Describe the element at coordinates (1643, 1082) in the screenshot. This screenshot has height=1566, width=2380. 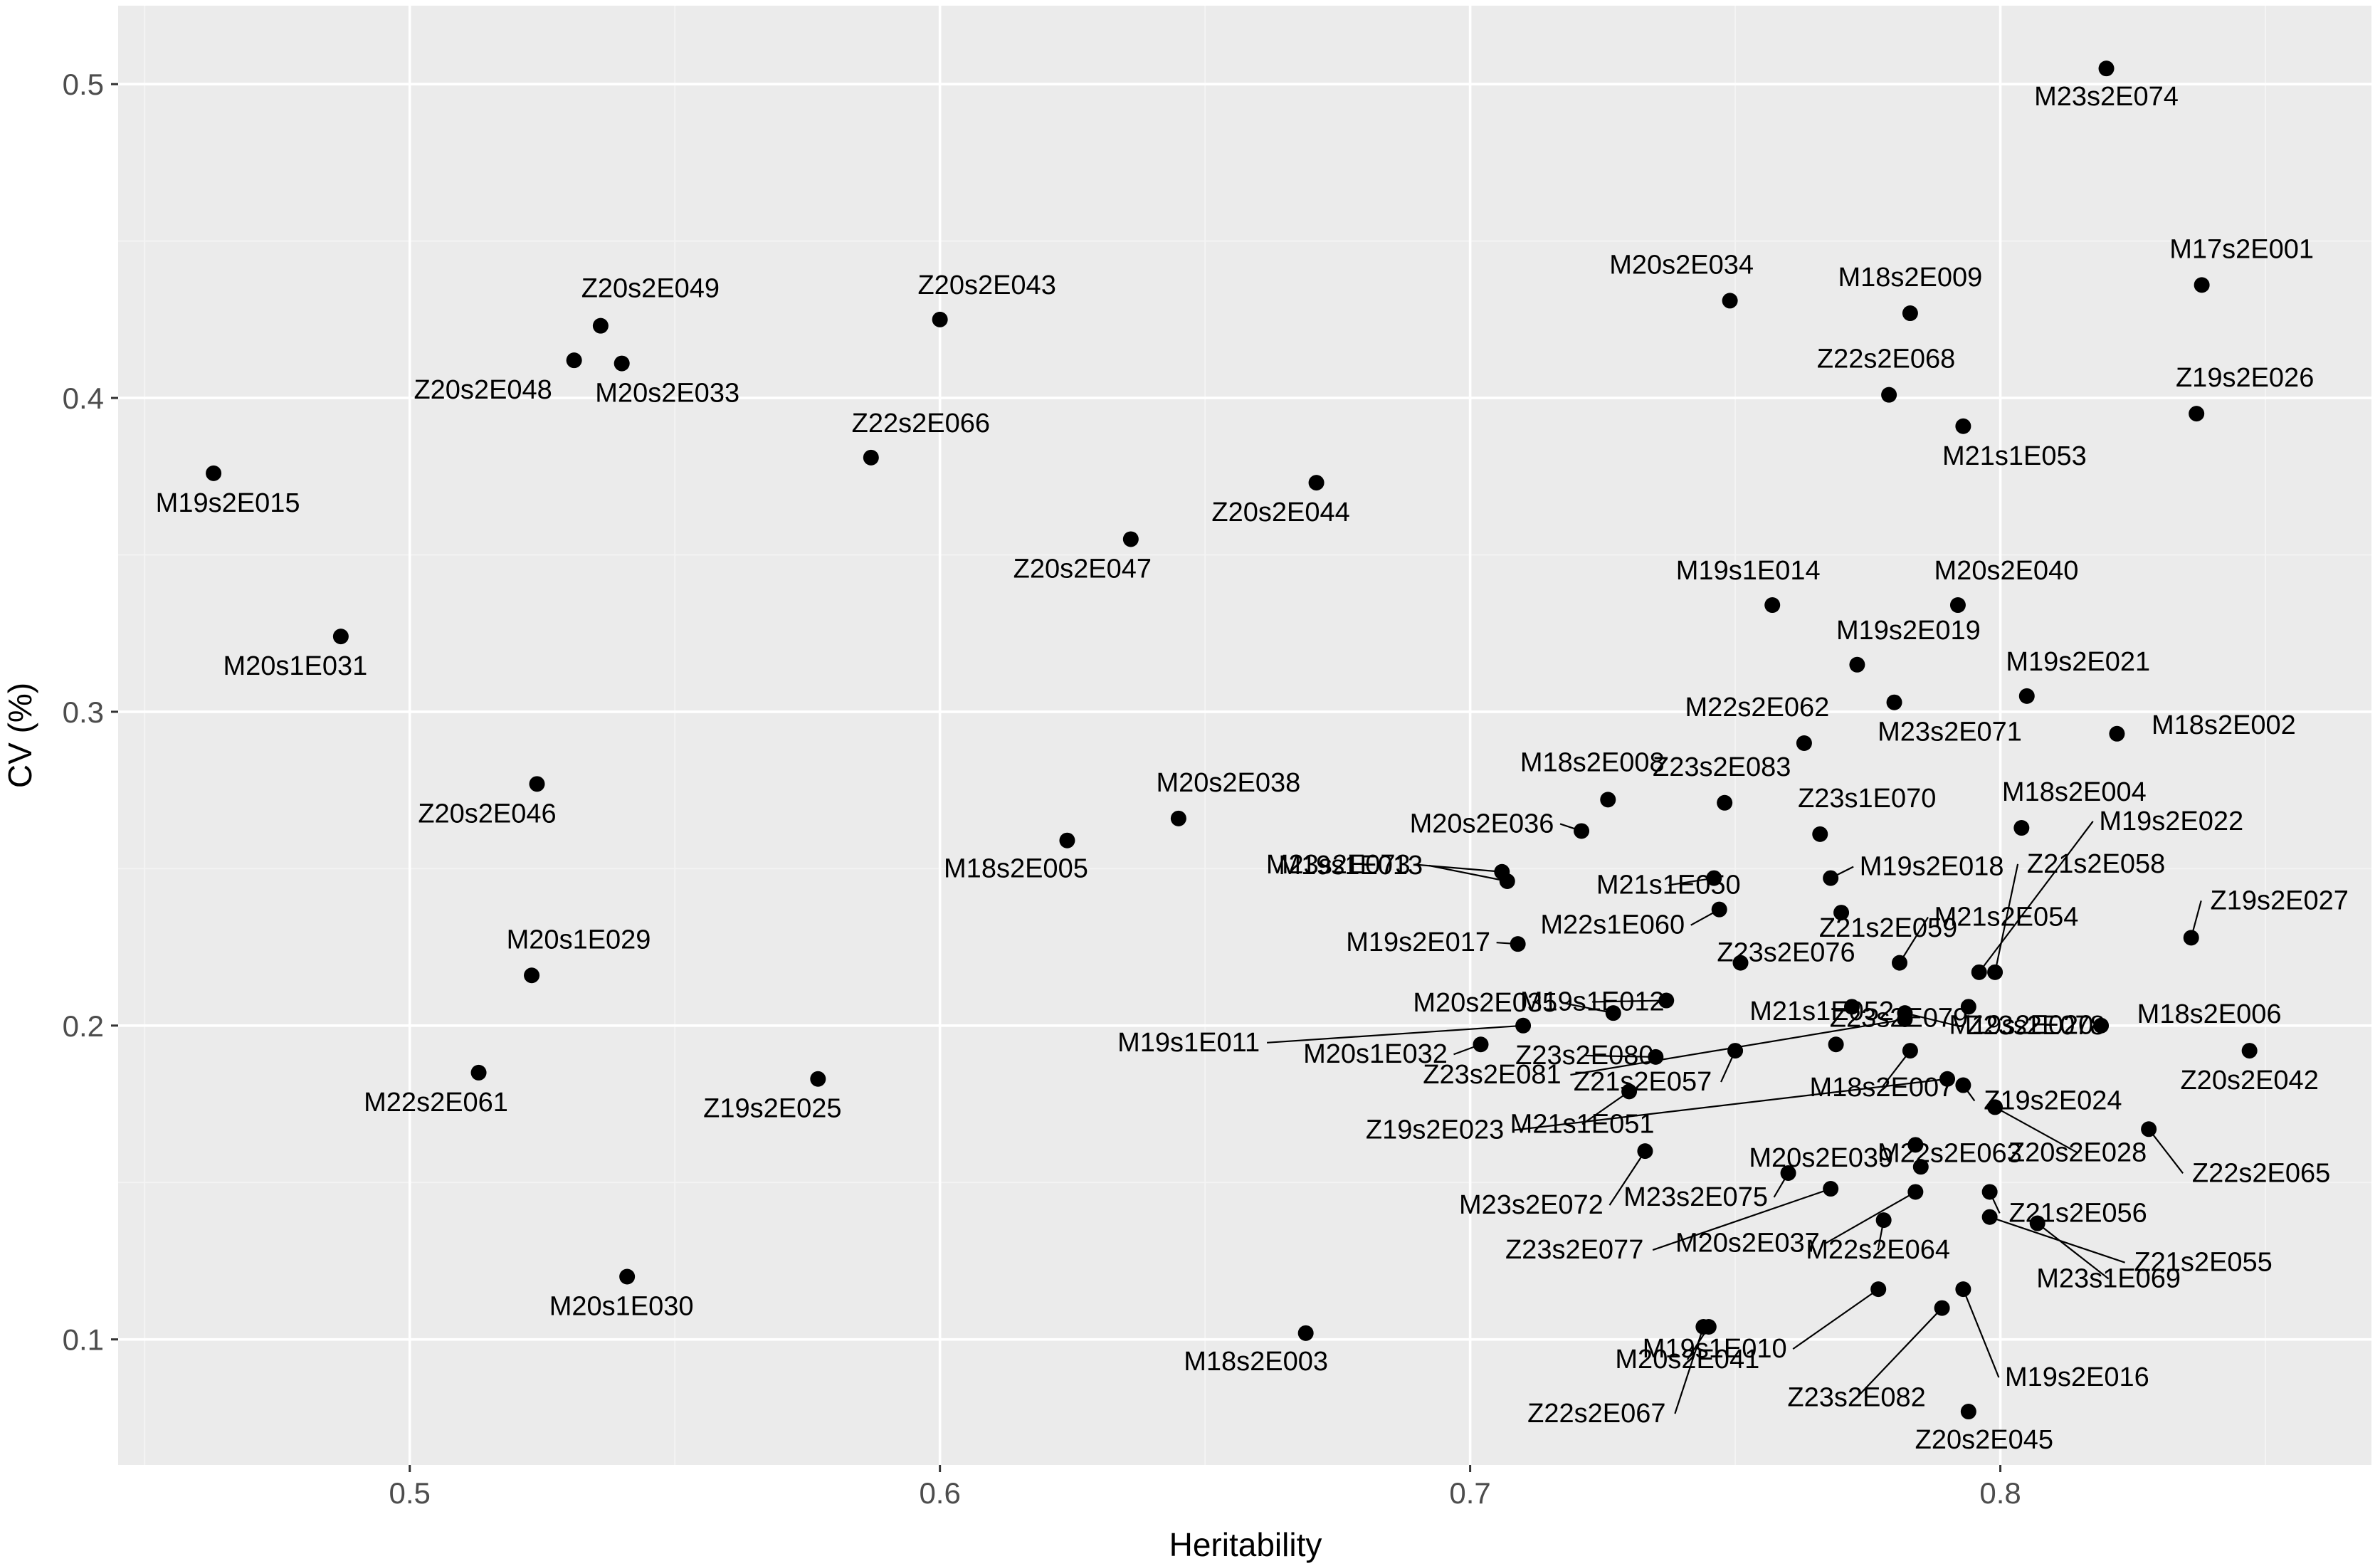
I see `point-label: Z21s2E057` at that location.